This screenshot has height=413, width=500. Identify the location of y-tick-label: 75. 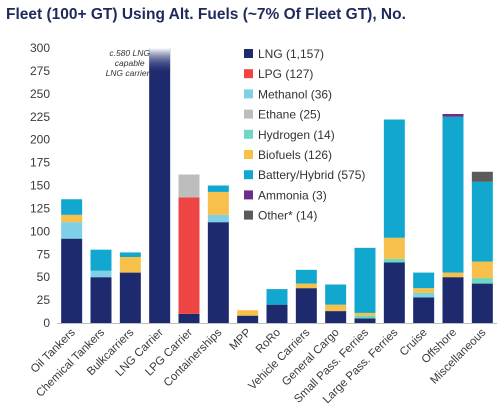
(44, 254).